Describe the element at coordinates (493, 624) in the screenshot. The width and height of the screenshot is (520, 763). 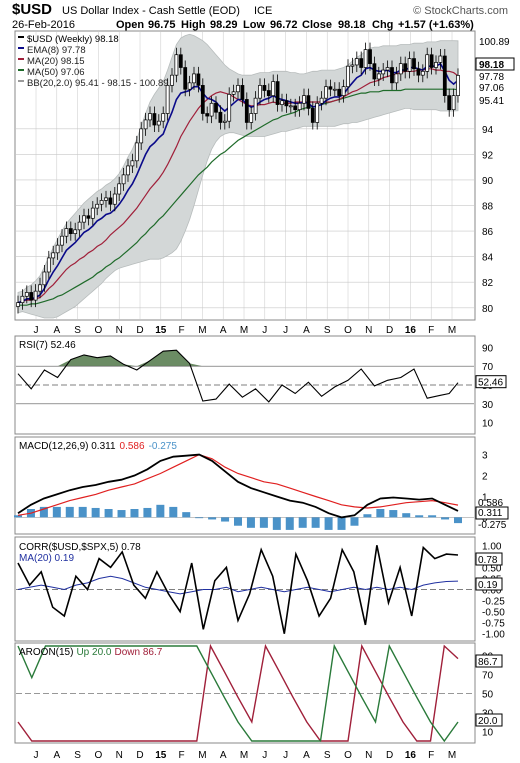
I see `corr-tick-label: -0.75` at that location.